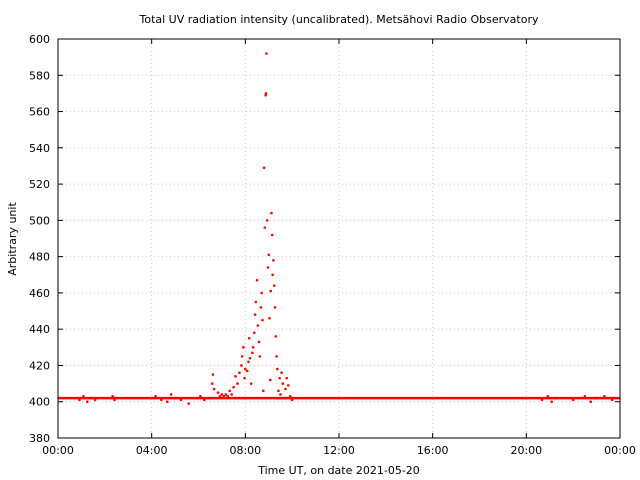 The image size is (640, 480). I want to click on x-tick-label: 08:00, so click(245, 450).